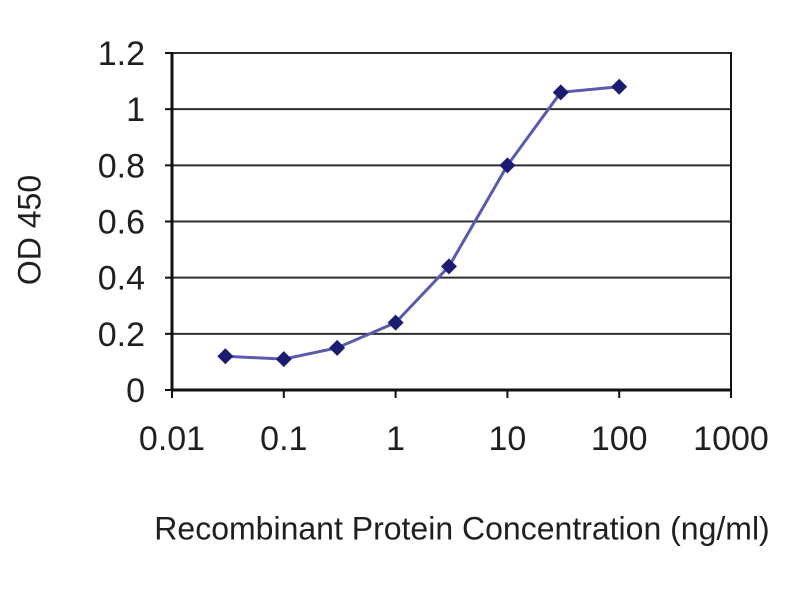  What do you see at coordinates (172, 439) in the screenshot?
I see `x-tick-label: 0.01` at bounding box center [172, 439].